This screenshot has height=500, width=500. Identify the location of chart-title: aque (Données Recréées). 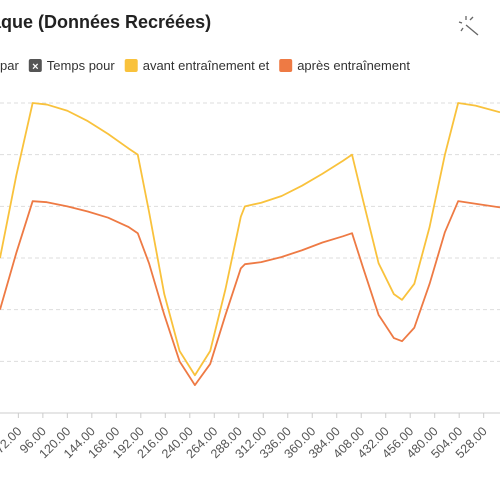
(105, 22).